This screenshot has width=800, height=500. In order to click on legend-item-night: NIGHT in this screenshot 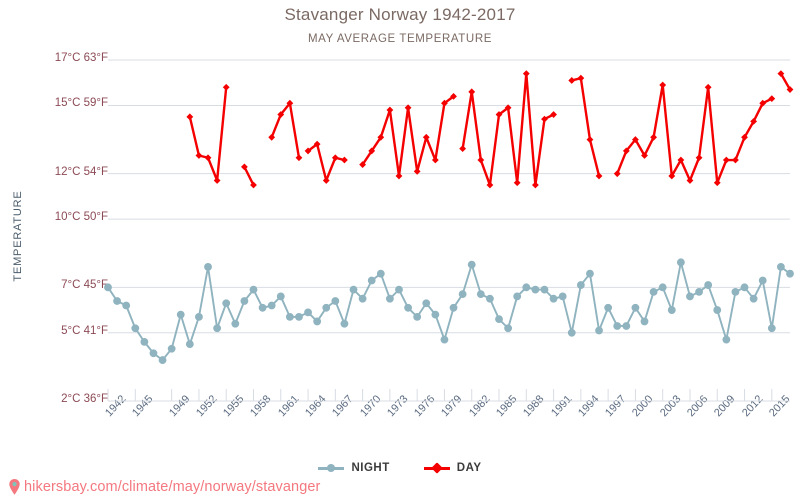, I will do `click(353, 468)`.